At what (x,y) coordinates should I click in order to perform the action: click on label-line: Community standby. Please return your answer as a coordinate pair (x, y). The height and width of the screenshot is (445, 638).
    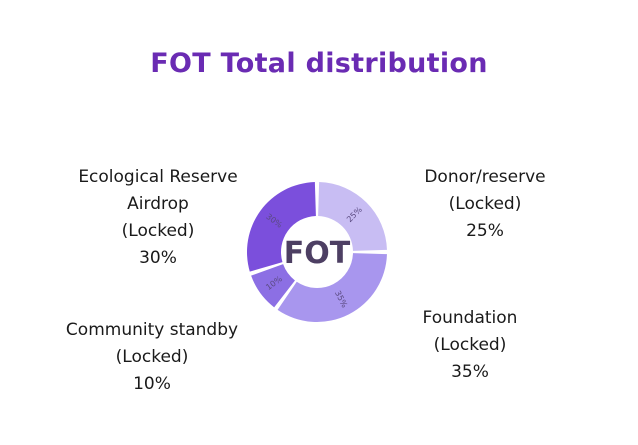
    Looking at the image, I should click on (152, 330).